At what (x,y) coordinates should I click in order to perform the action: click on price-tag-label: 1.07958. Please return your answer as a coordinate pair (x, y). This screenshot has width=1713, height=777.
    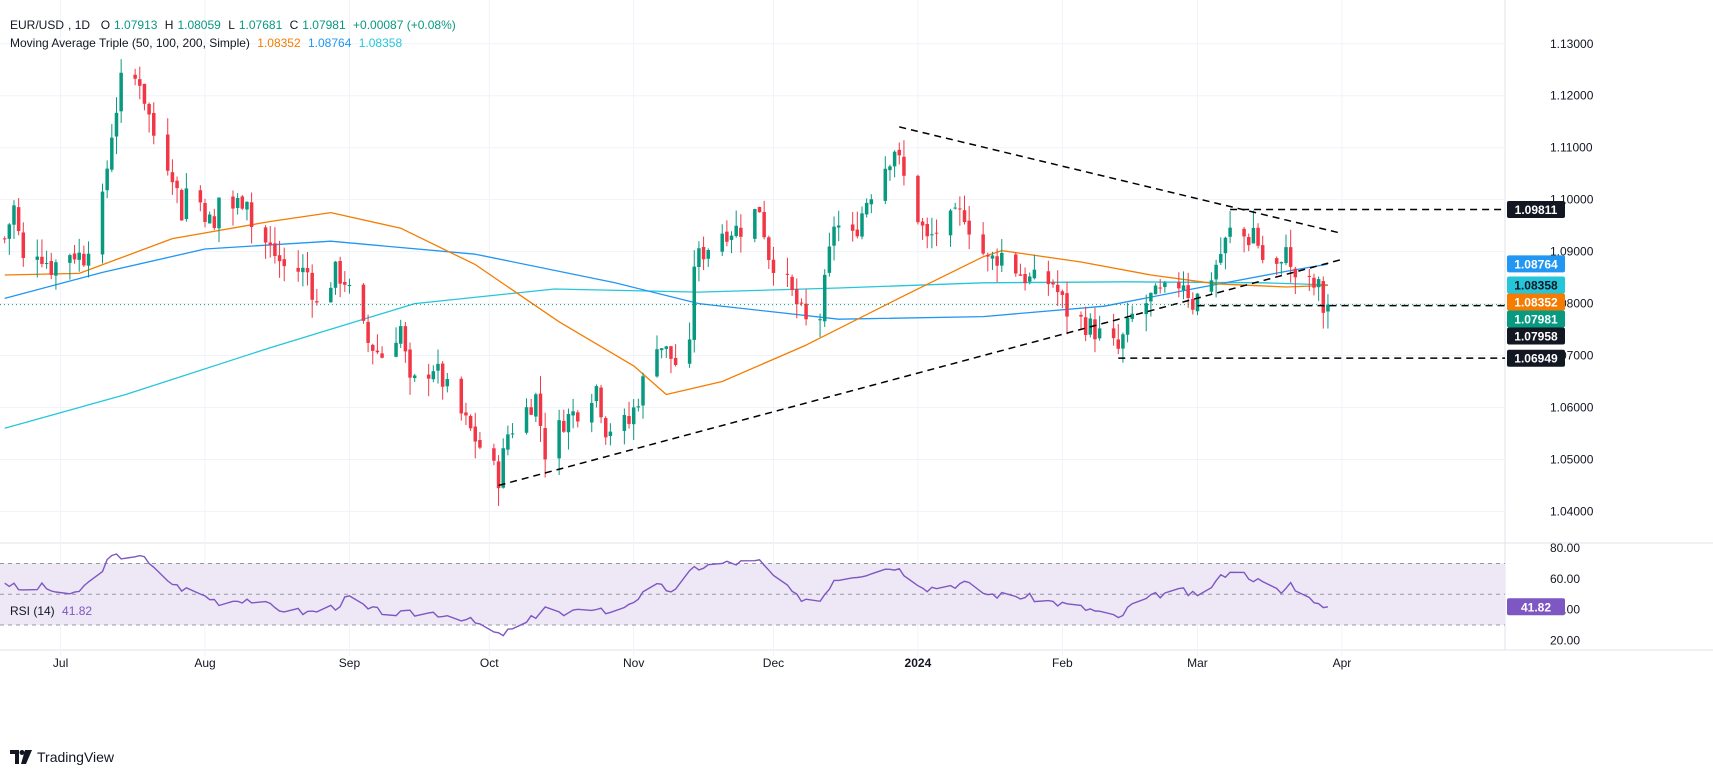
    Looking at the image, I should click on (1536, 336).